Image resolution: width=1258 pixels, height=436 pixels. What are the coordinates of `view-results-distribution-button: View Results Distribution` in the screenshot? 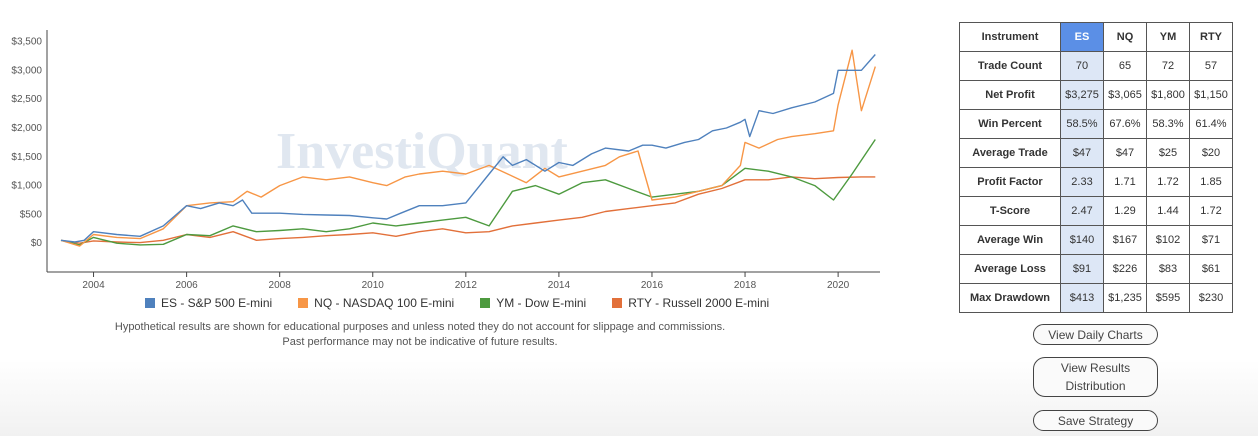 It's located at (1095, 377).